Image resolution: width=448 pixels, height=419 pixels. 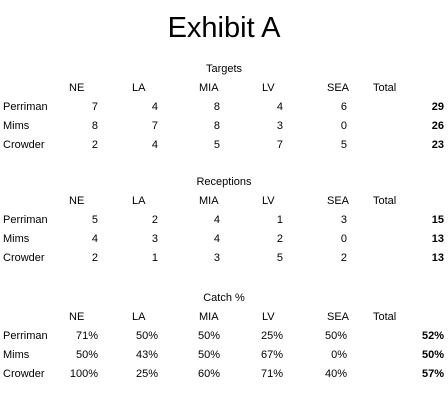 I want to click on stat-cell: 43%, so click(x=146, y=355).